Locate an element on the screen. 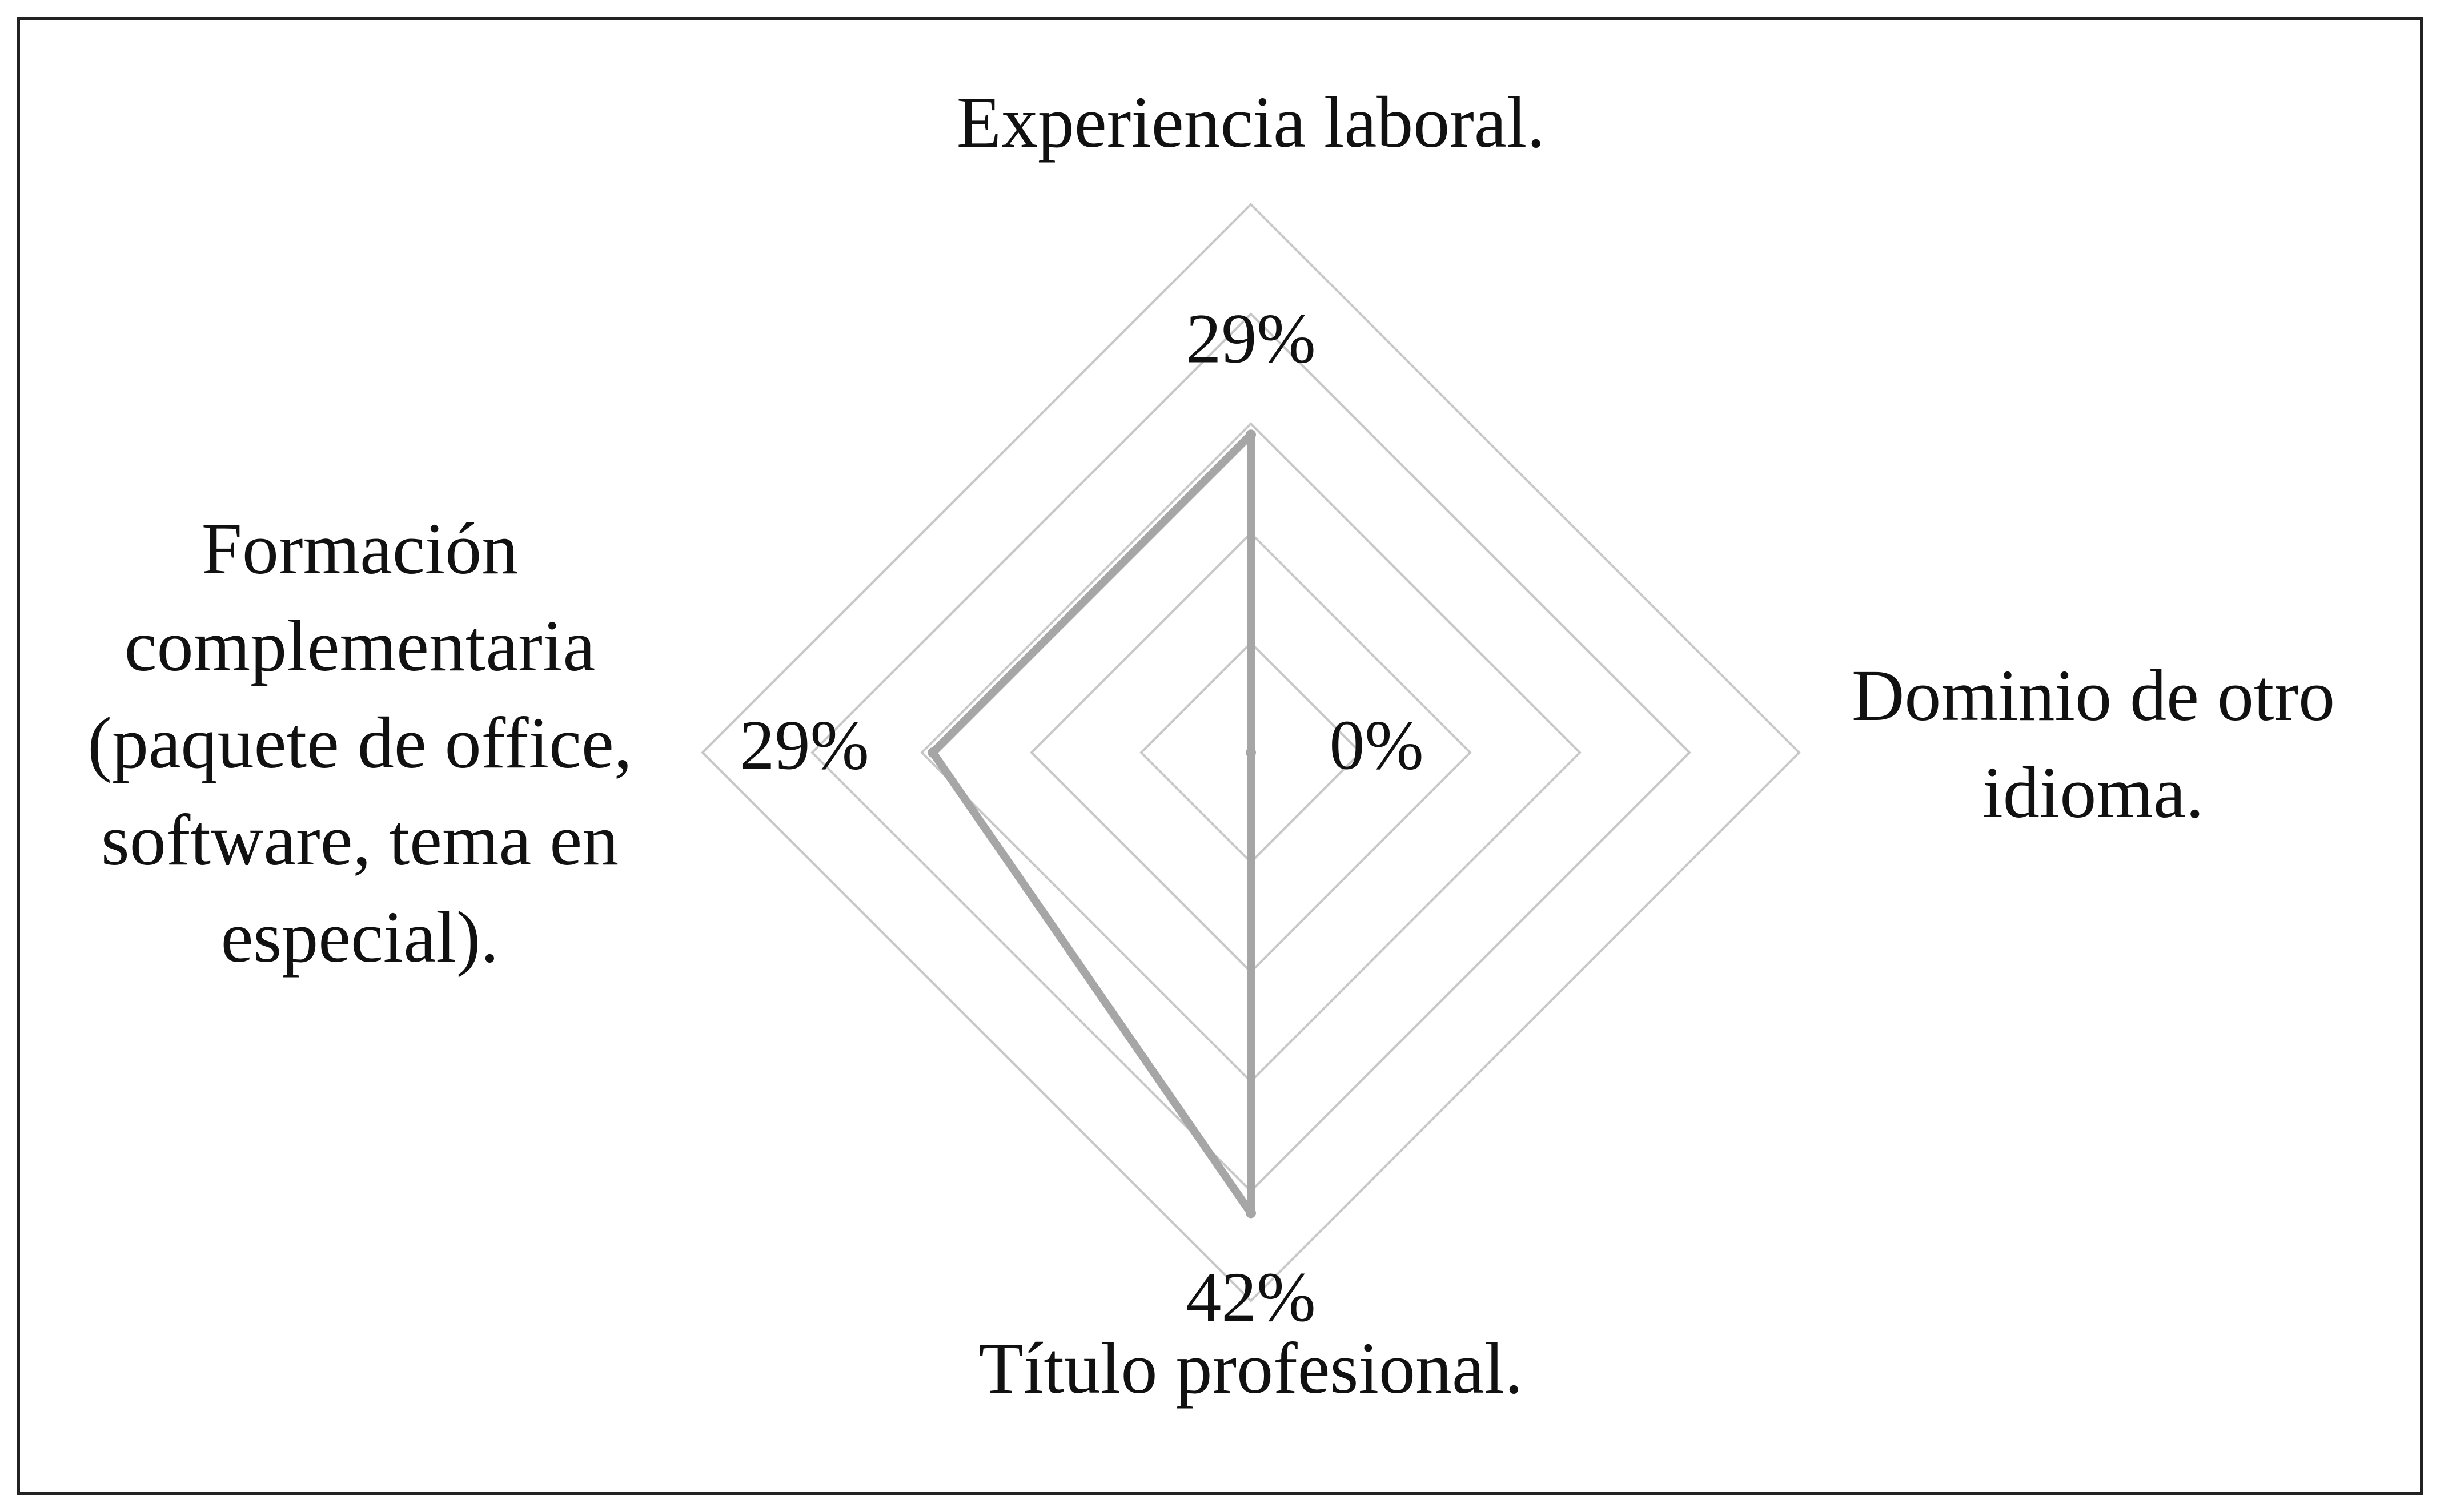  data-label-3: 29% is located at coordinates (804, 745).